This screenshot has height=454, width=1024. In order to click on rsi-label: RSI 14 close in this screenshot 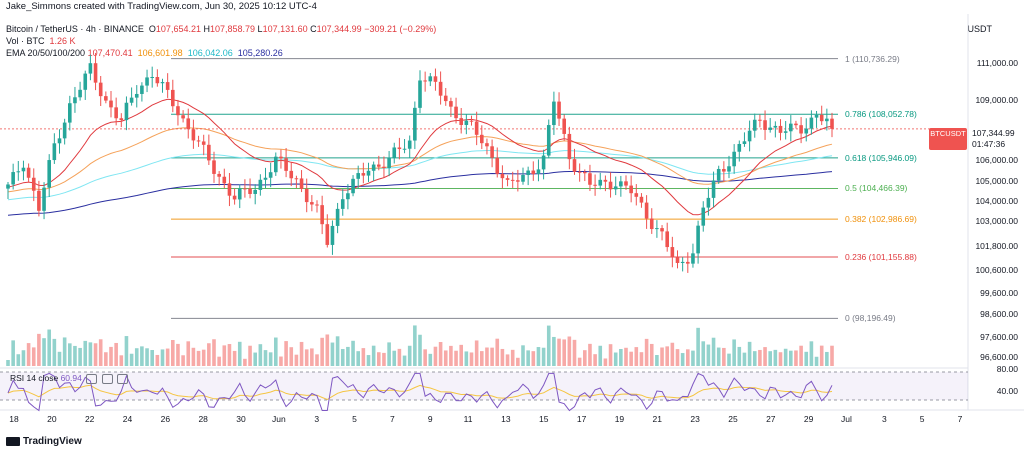, I will do `click(34, 378)`.